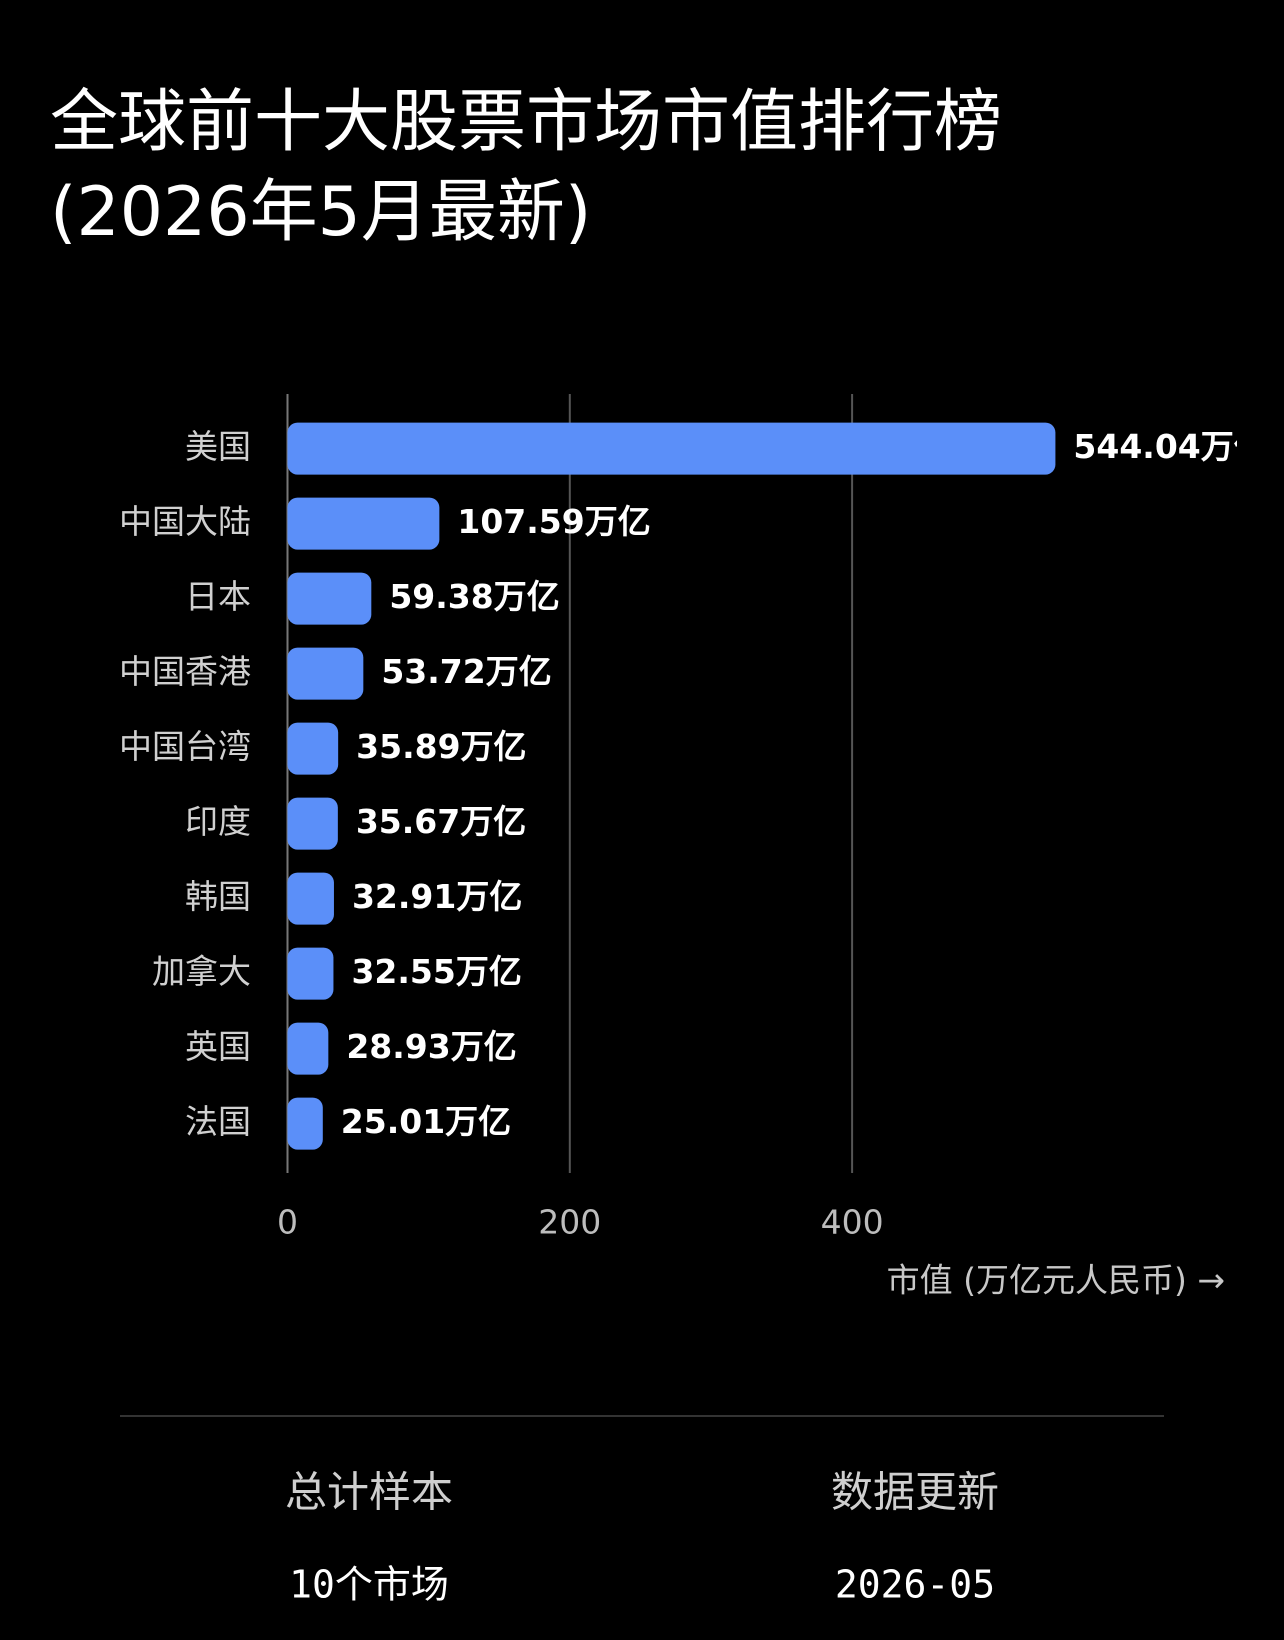  What do you see at coordinates (526, 167) in the screenshot?
I see `chart-title: 全球前十大股票市场市值排行榜 (2026年5月最新)` at bounding box center [526, 167].